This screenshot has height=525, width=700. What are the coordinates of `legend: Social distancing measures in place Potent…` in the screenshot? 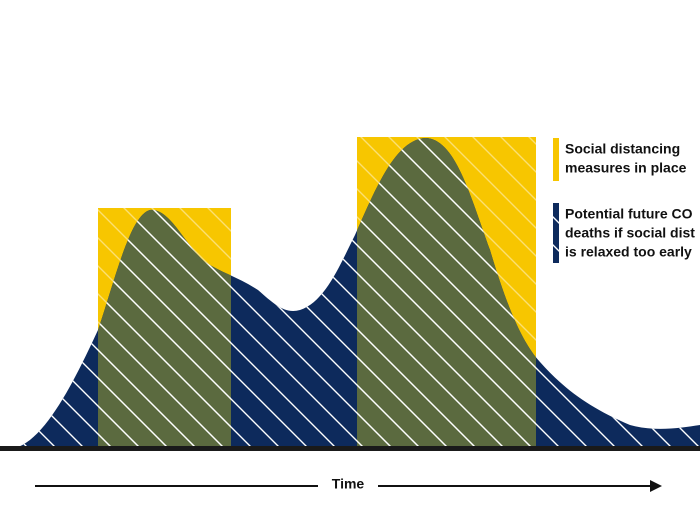 It's located at (630, 200).